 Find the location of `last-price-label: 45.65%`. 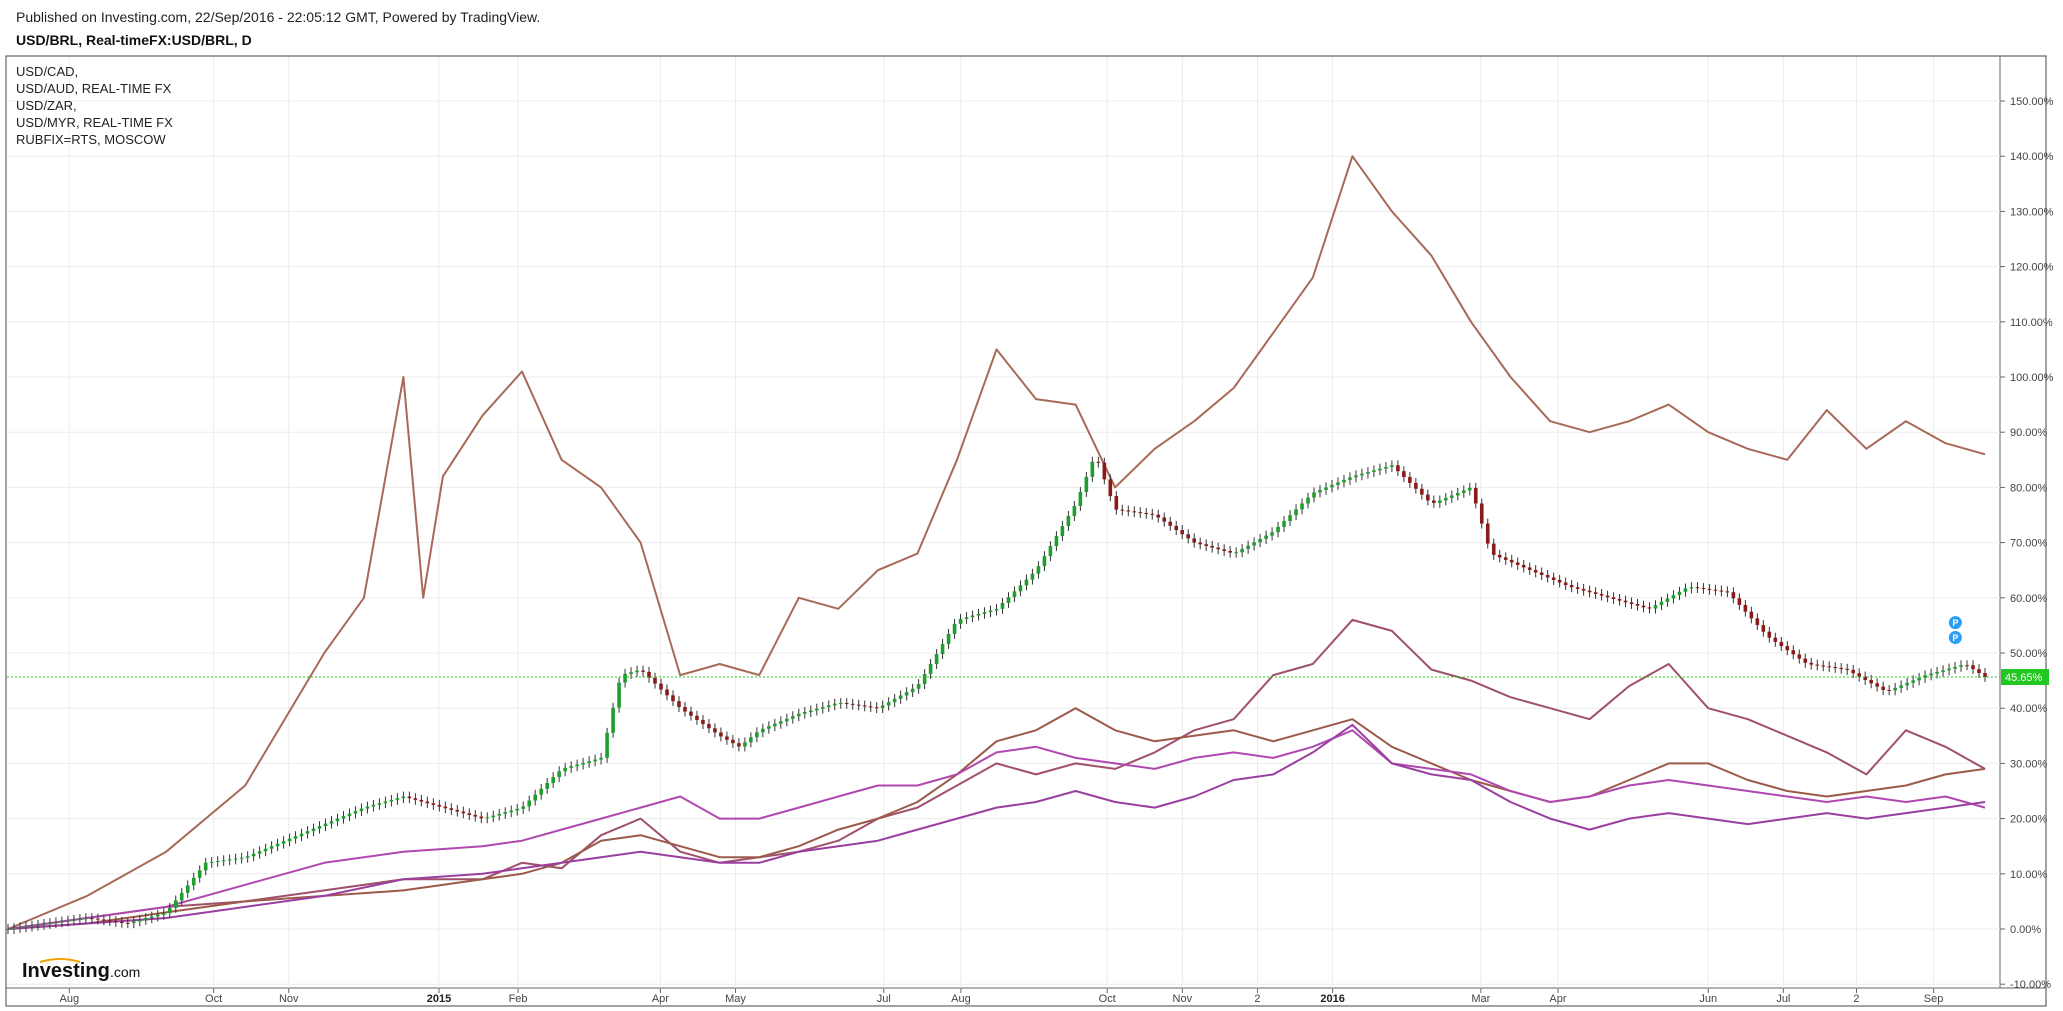

last-price-label: 45.65% is located at coordinates (2025, 677).